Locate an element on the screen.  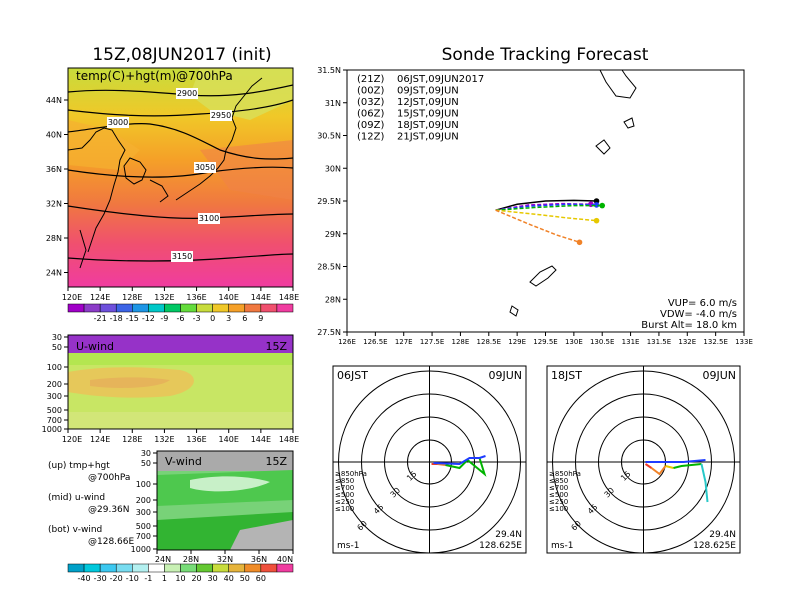
contour-label: 3050 is located at coordinates (205, 167).